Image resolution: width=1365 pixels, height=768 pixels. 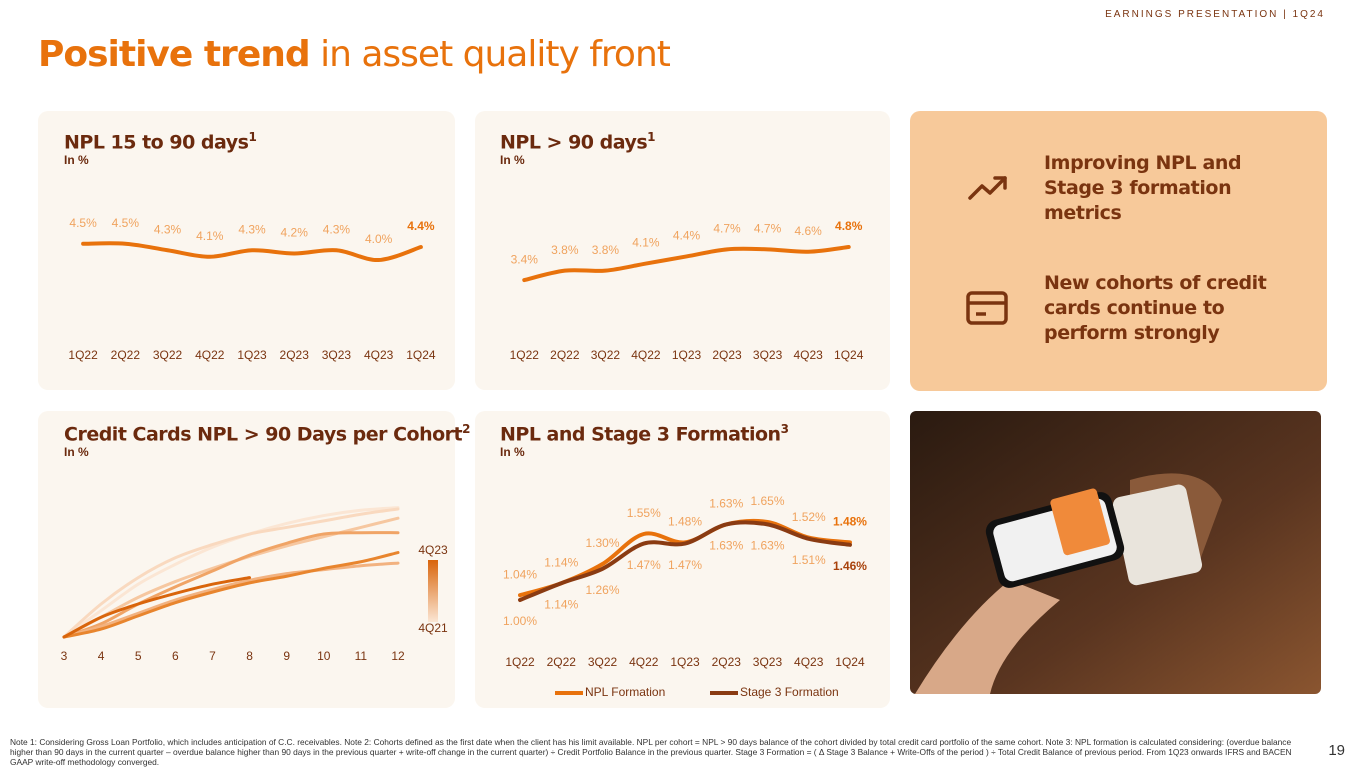 I want to click on value-label: 4.0%, so click(x=379, y=239).